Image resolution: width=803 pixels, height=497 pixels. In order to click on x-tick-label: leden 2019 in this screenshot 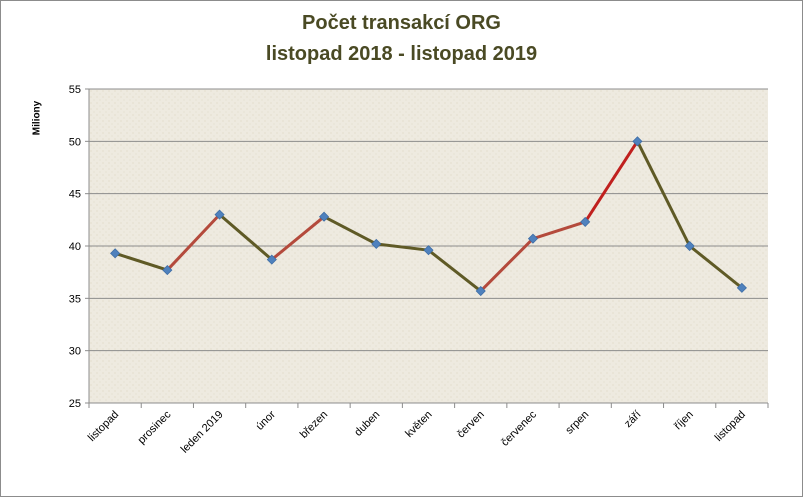, I will do `click(202, 432)`.